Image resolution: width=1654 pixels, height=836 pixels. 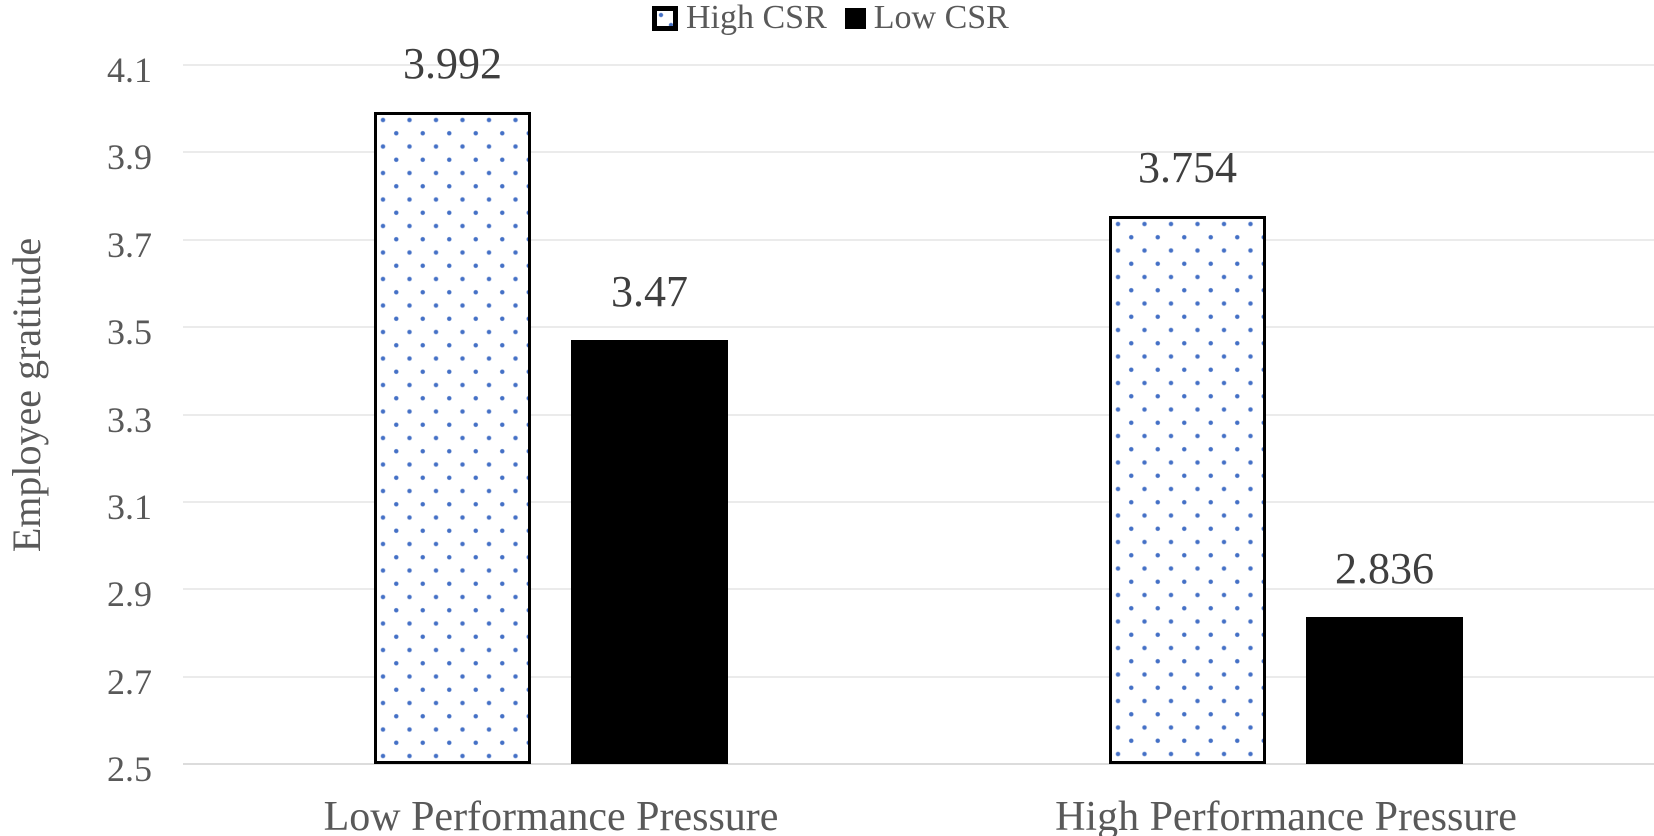 I want to click on data-label-low-csr-high-performance-pressure: 2.836, so click(x=1384, y=569).